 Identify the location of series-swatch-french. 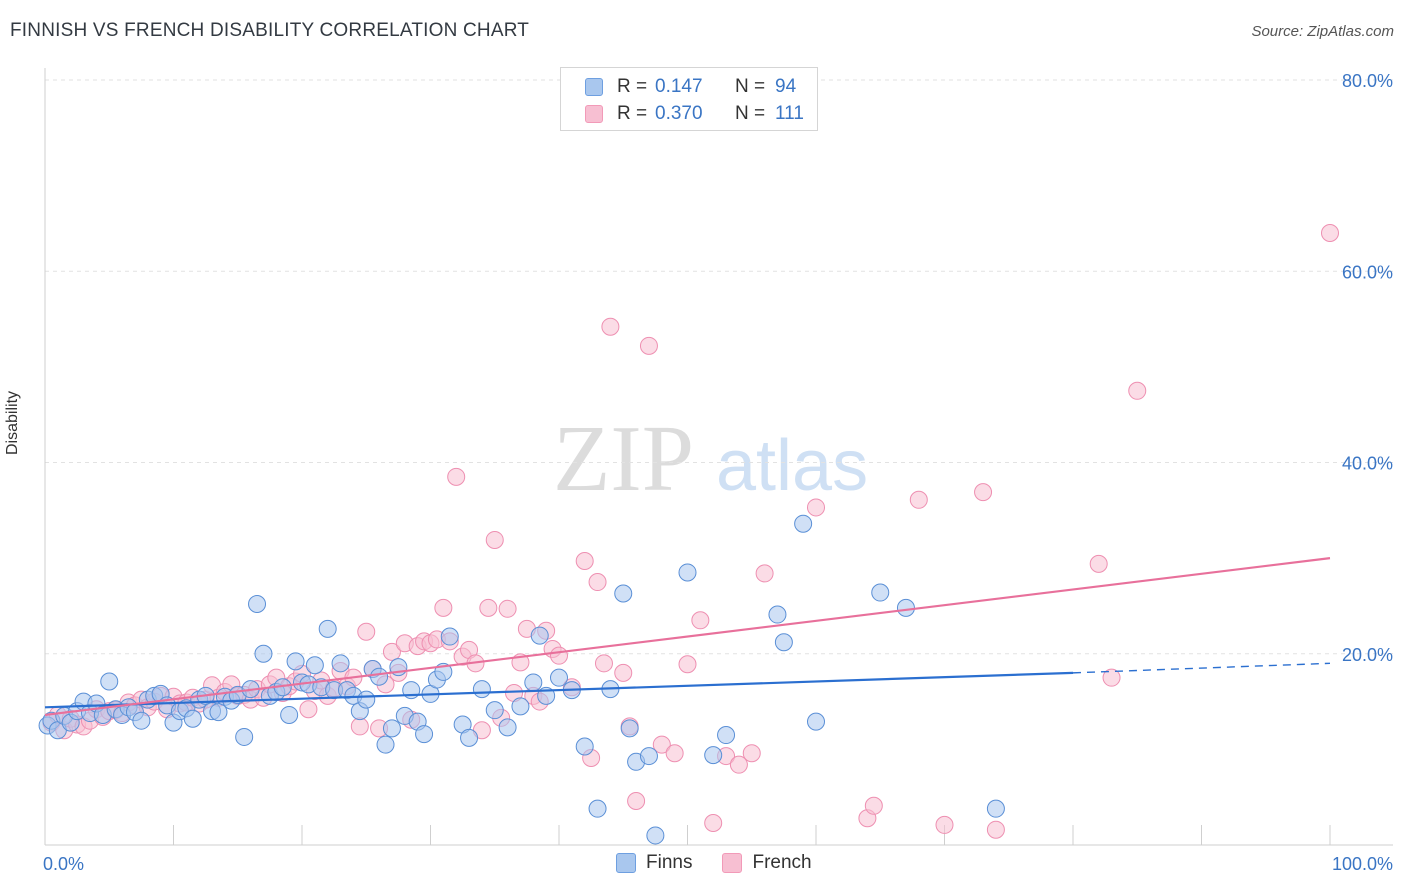
(732, 863).